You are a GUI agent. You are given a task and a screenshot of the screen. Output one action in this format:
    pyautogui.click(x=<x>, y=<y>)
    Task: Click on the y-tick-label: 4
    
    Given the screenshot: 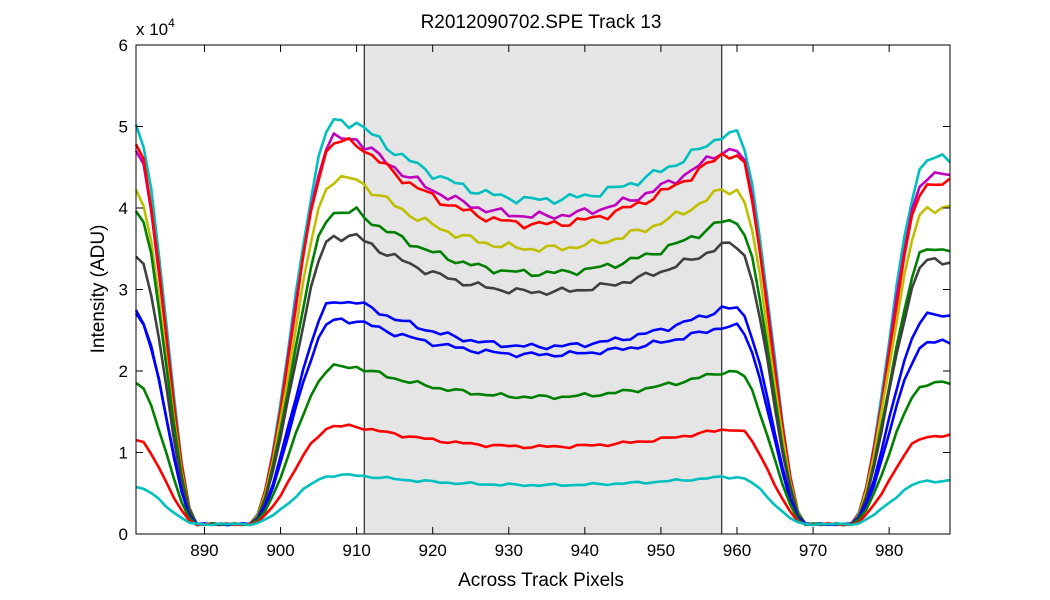 What is the action you would take?
    pyautogui.click(x=123, y=208)
    